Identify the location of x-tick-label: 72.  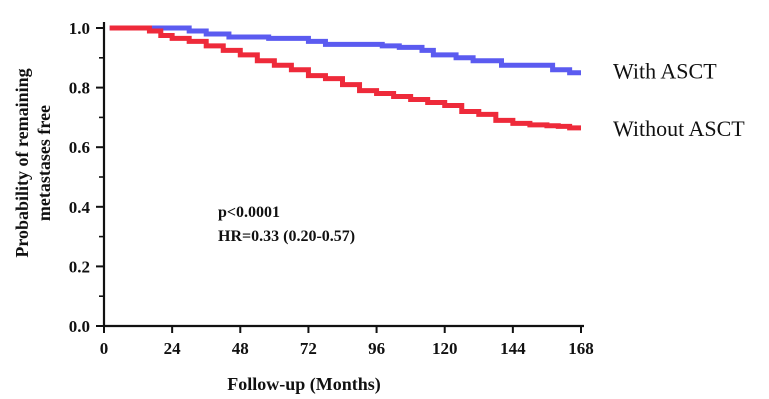
(308, 348).